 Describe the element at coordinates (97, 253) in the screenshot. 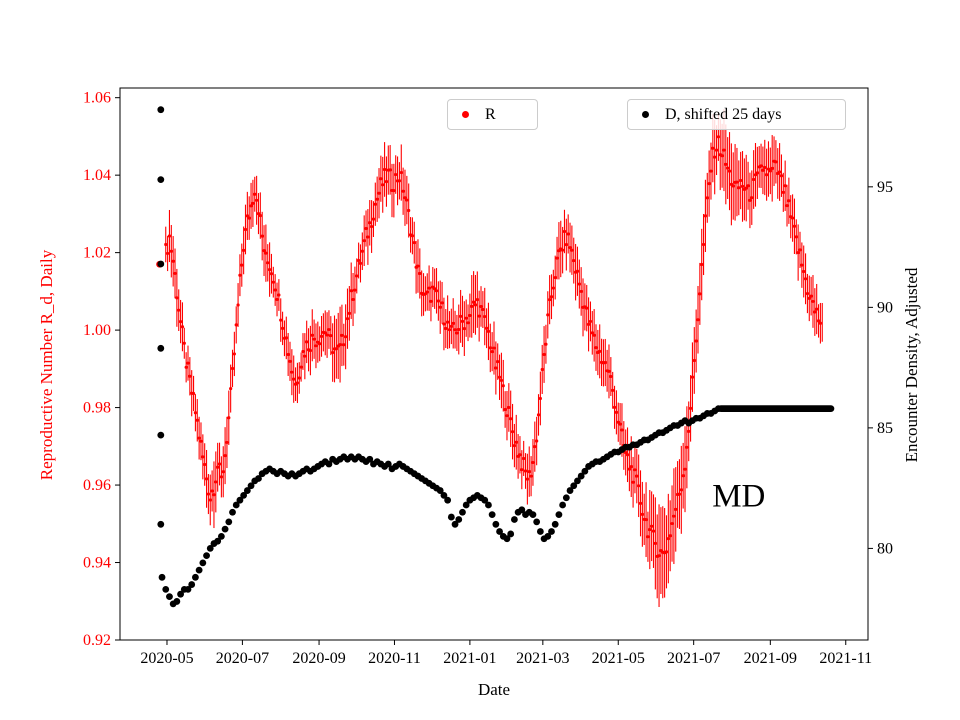

I see `y-left-tick-label: 1.02` at that location.